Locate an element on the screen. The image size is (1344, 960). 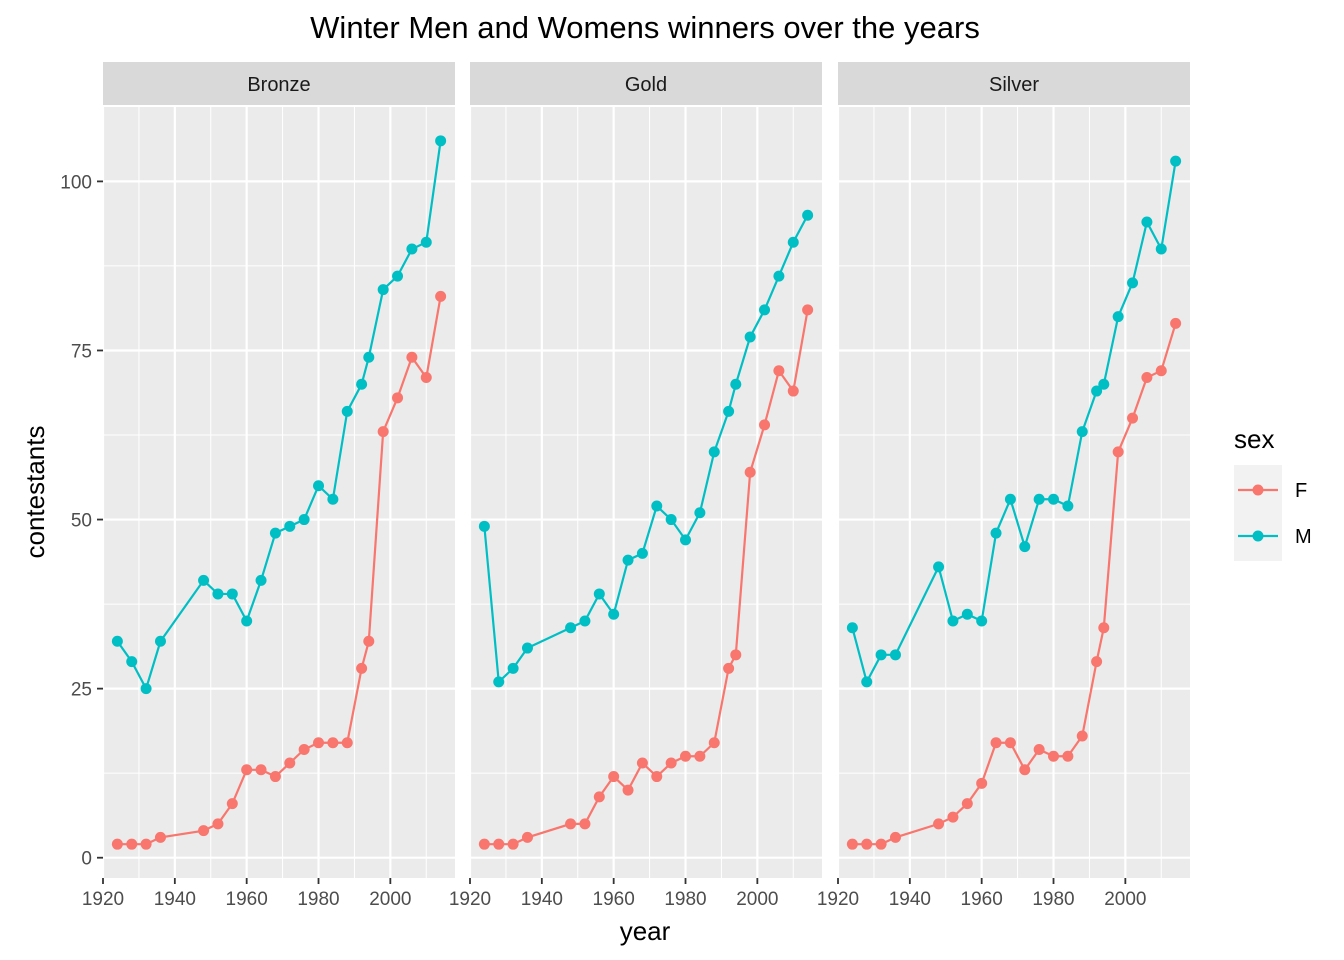
strip-silver is located at coordinates (1014, 83).